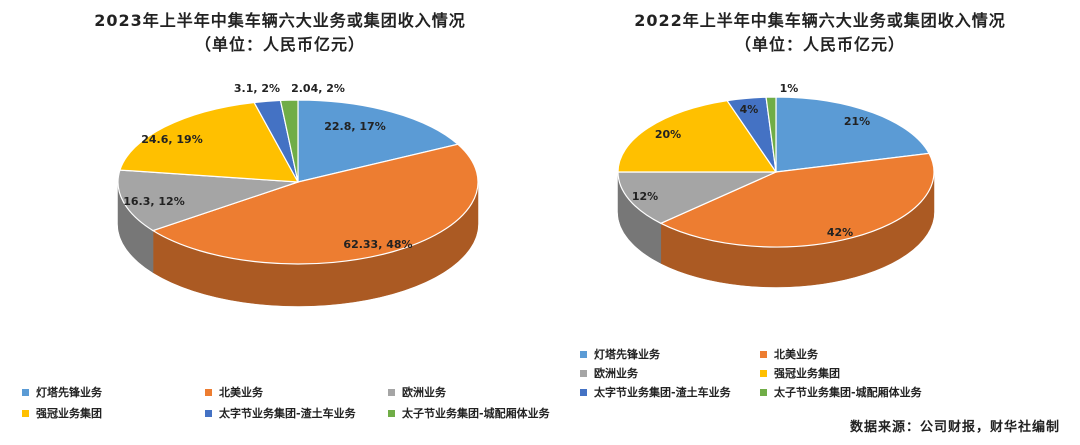  What do you see at coordinates (153, 201) in the screenshot?
I see `data-label-3: 16.3, 12%` at bounding box center [153, 201].